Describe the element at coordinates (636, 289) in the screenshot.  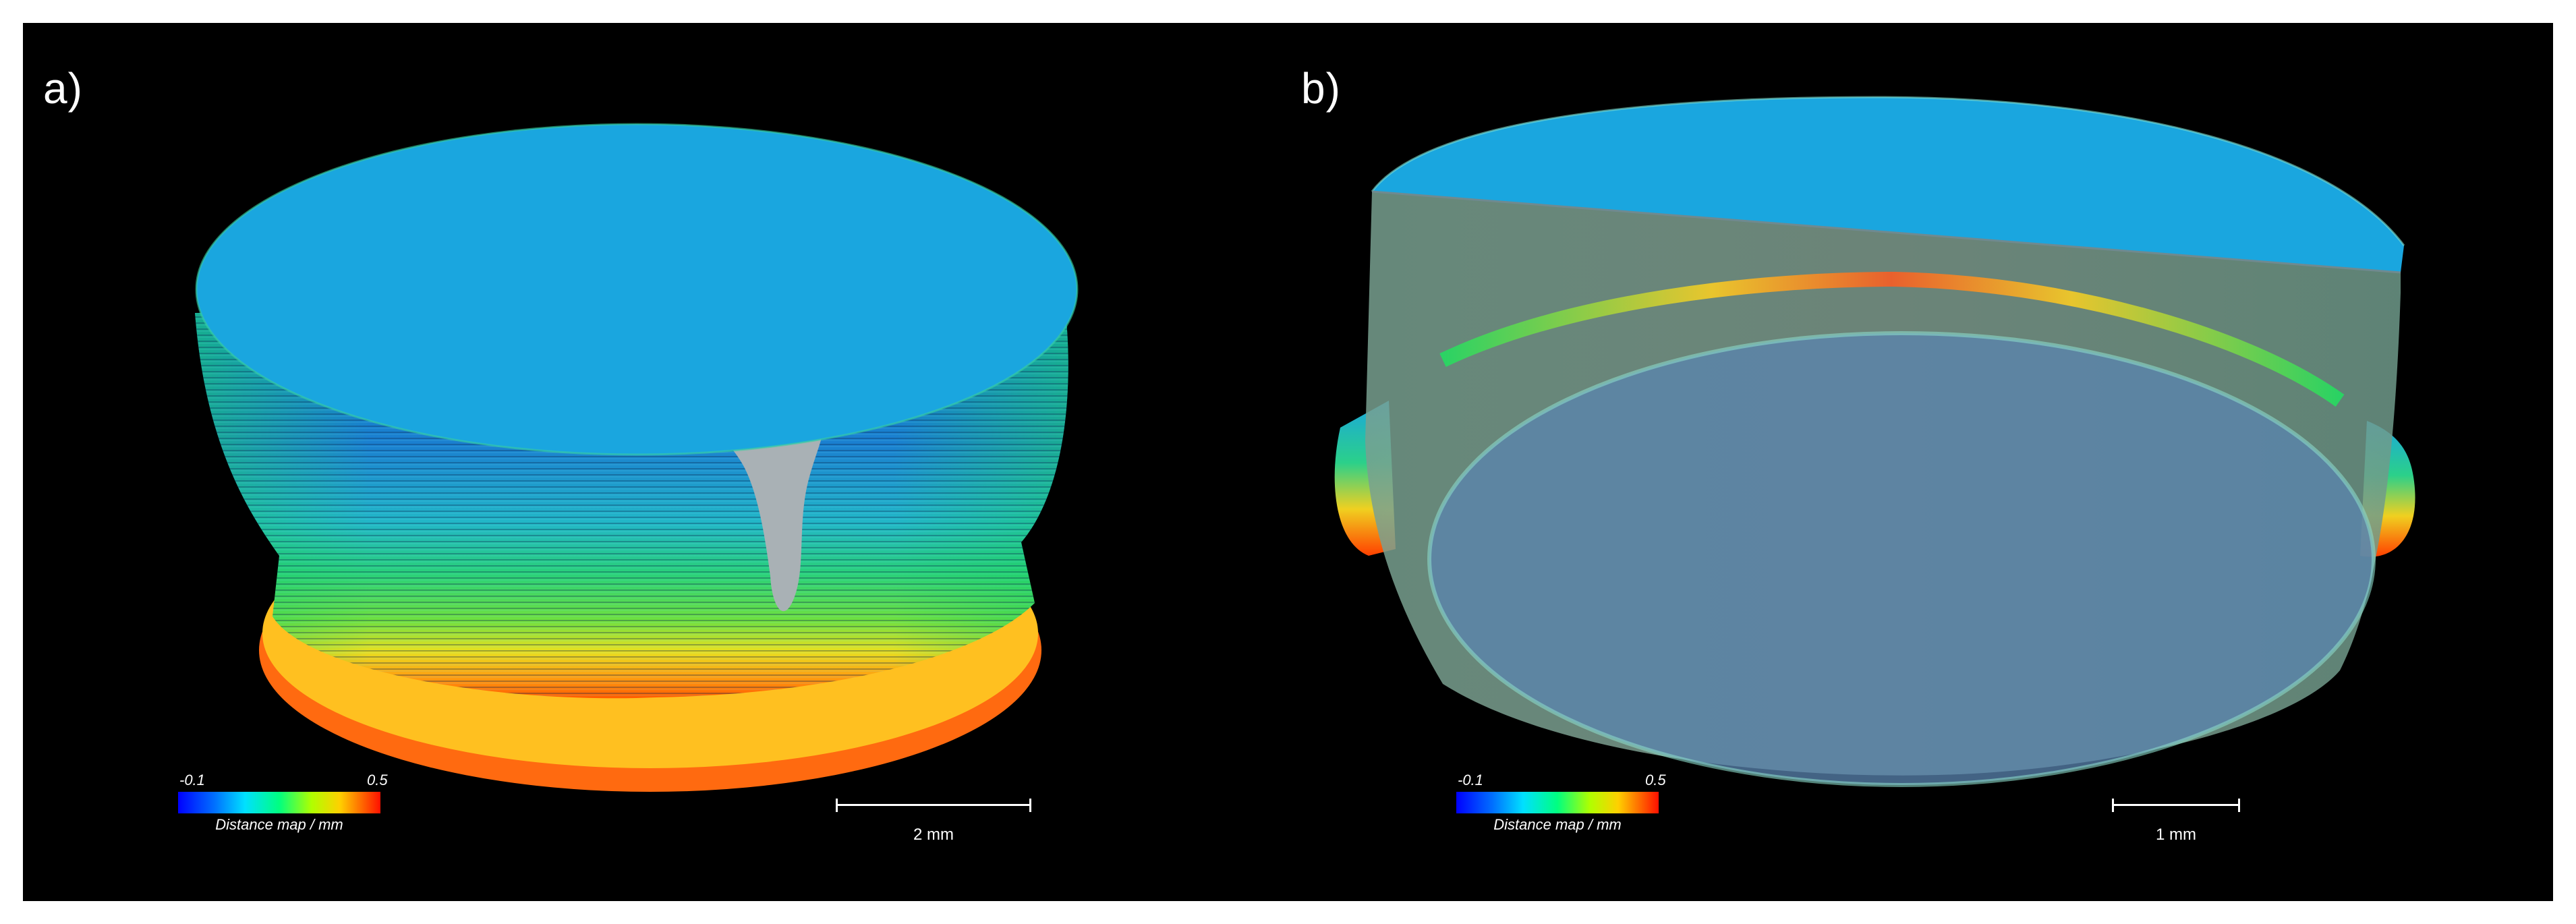
I see `top-face-a` at that location.